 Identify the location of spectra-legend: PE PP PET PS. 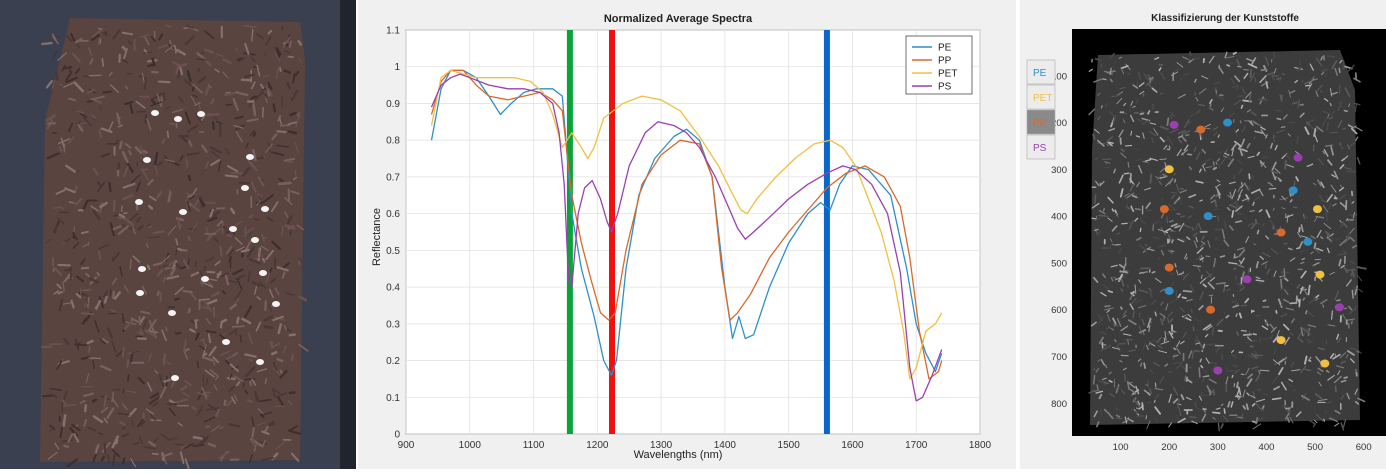
(939, 65).